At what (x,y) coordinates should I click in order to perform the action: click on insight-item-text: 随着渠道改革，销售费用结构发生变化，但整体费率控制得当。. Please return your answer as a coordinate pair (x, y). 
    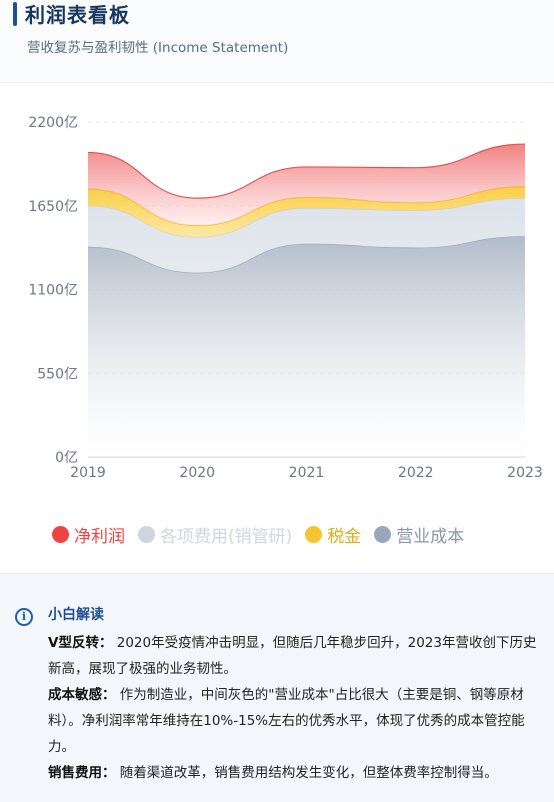
    Looking at the image, I should click on (308, 773).